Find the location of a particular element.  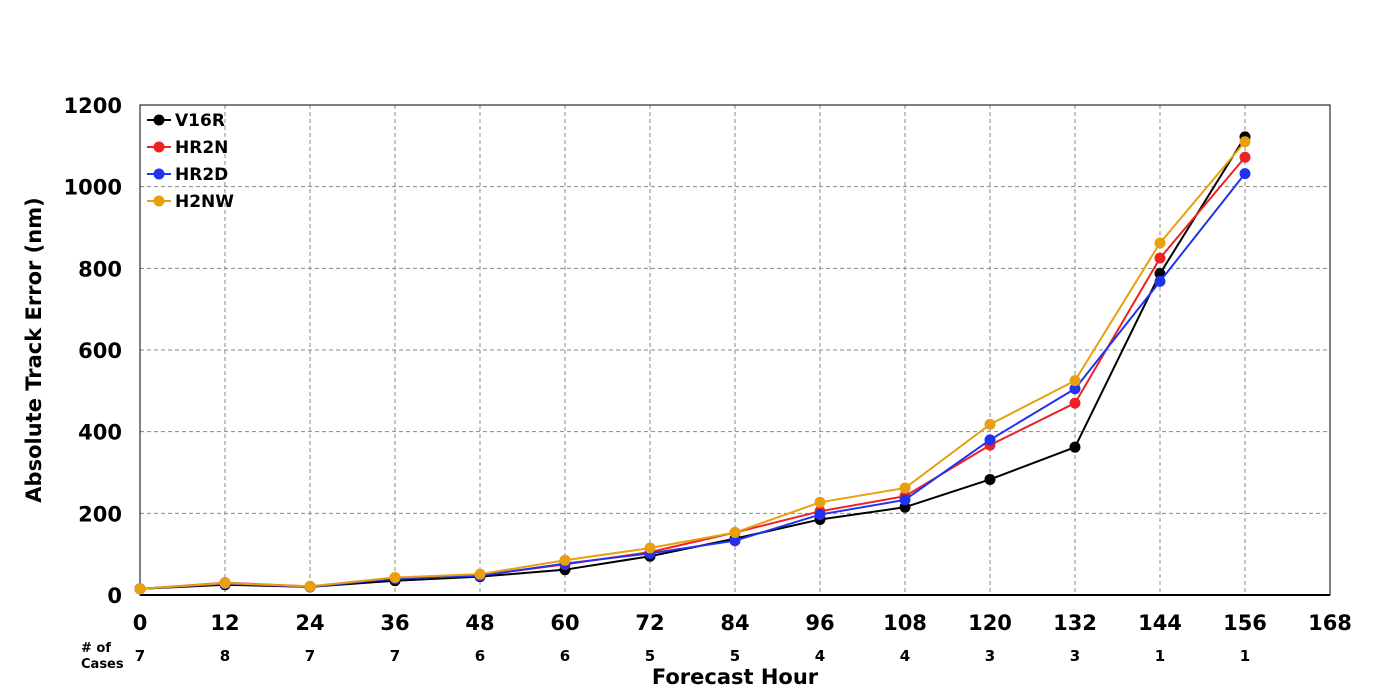

y-tick-labels: 0 200 400 600 800 1000 1200 is located at coordinates (93, 351).